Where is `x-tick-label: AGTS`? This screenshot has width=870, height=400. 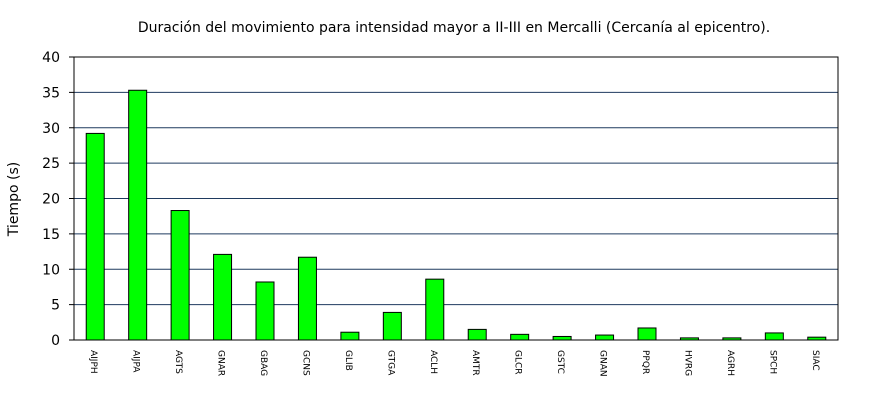 x-tick-label: AGTS is located at coordinates (178, 362).